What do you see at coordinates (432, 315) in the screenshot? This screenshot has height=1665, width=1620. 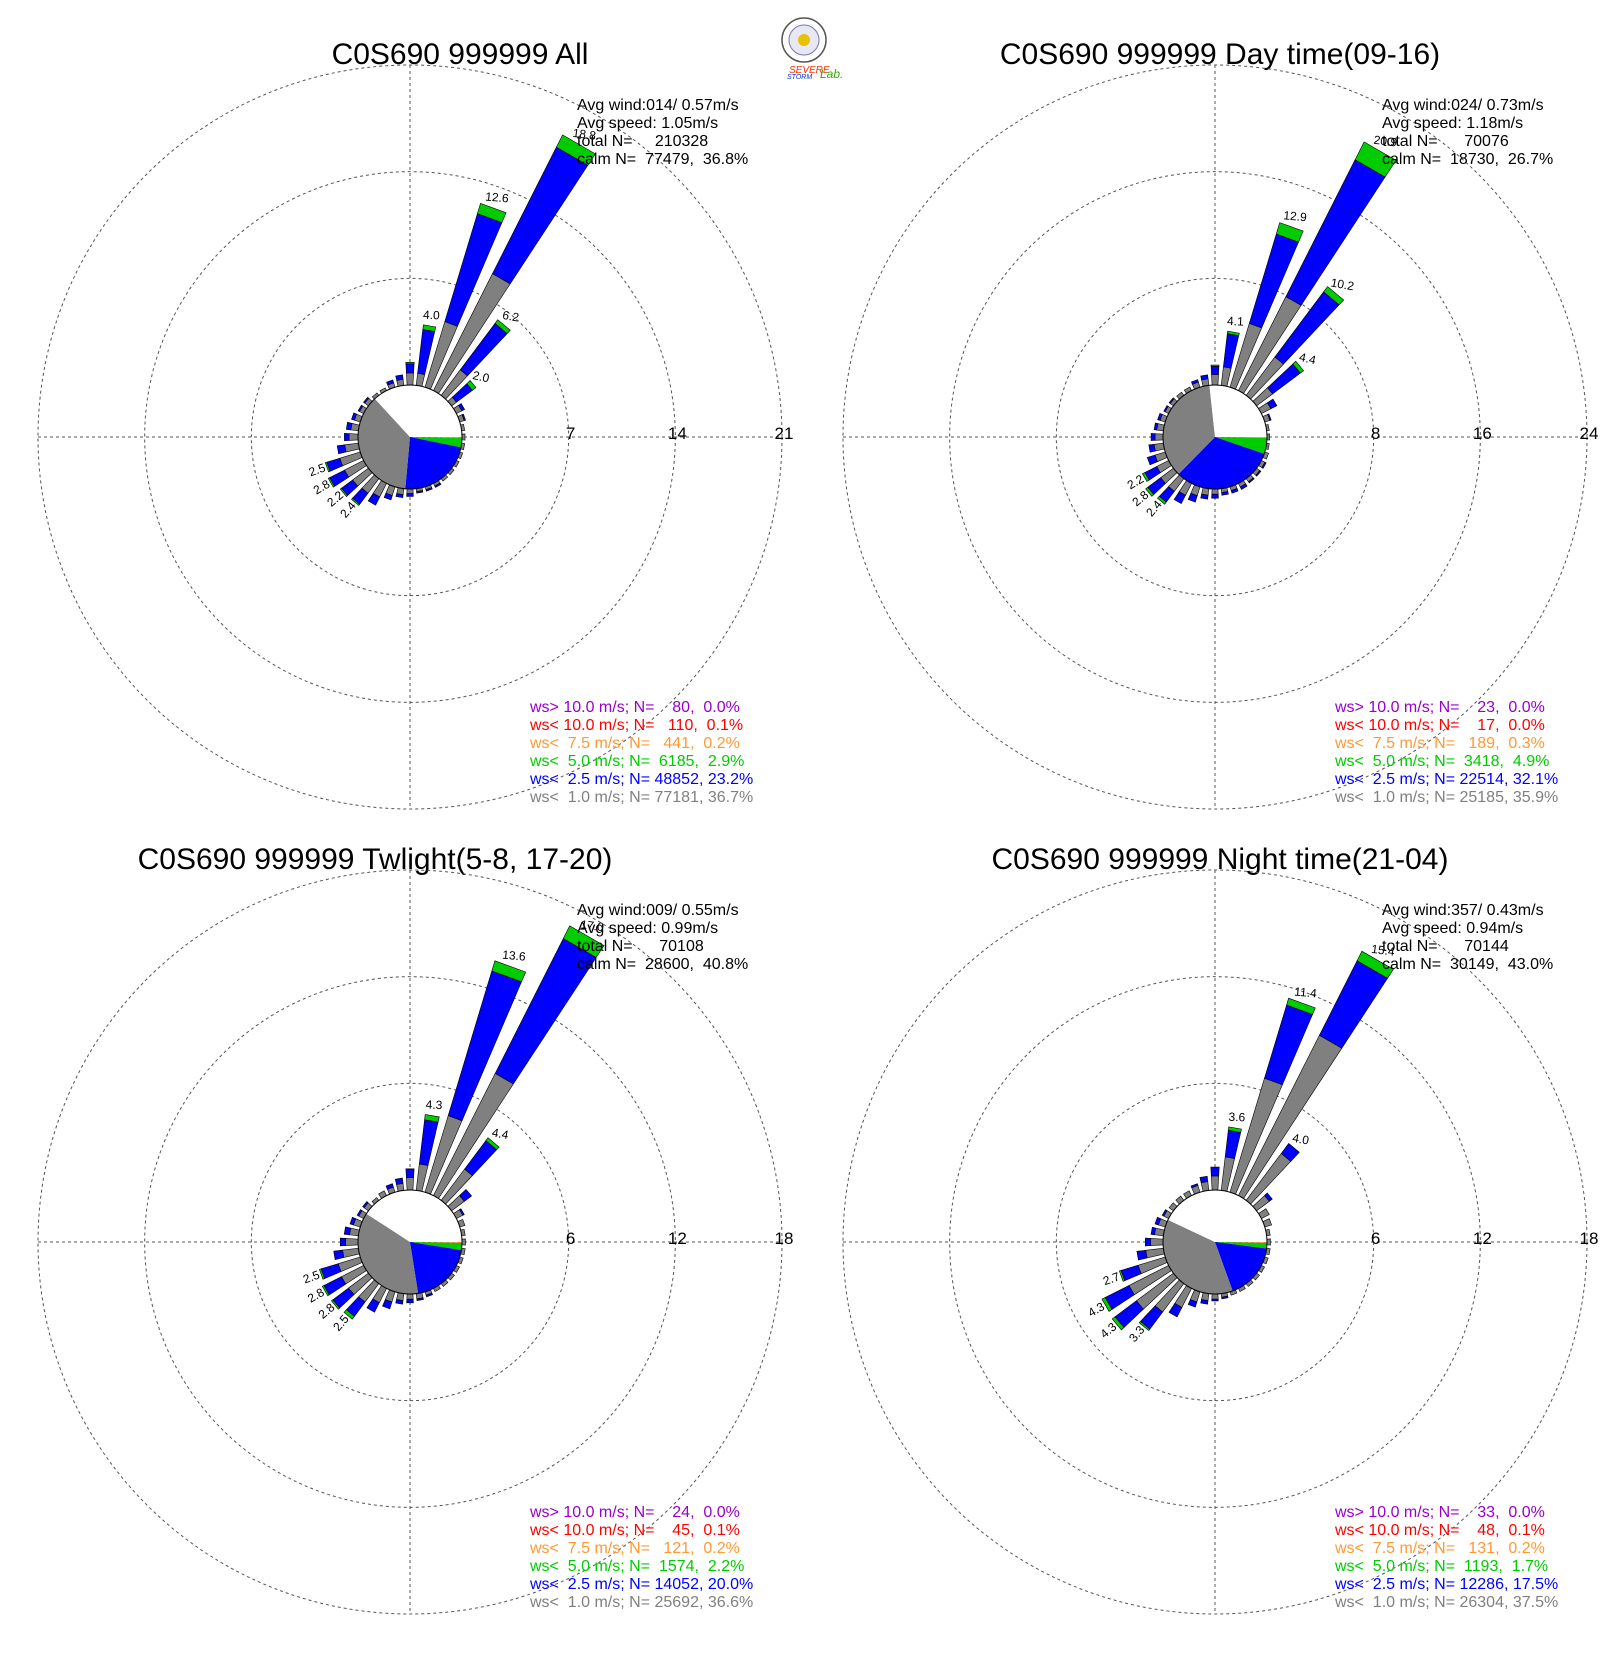 I see `bar-label: 4.0` at bounding box center [432, 315].